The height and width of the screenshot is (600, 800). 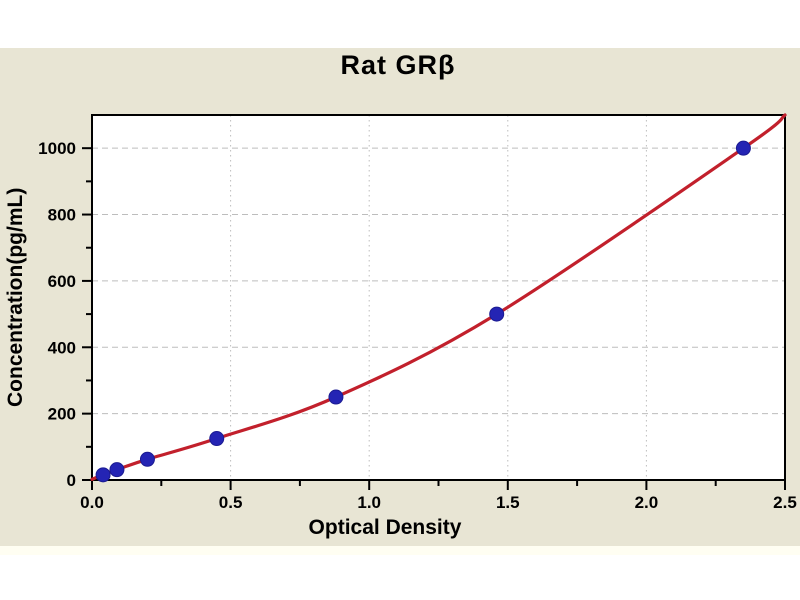 What do you see at coordinates (400, 550) in the screenshot?
I see `plot-background-band-strip` at bounding box center [400, 550].